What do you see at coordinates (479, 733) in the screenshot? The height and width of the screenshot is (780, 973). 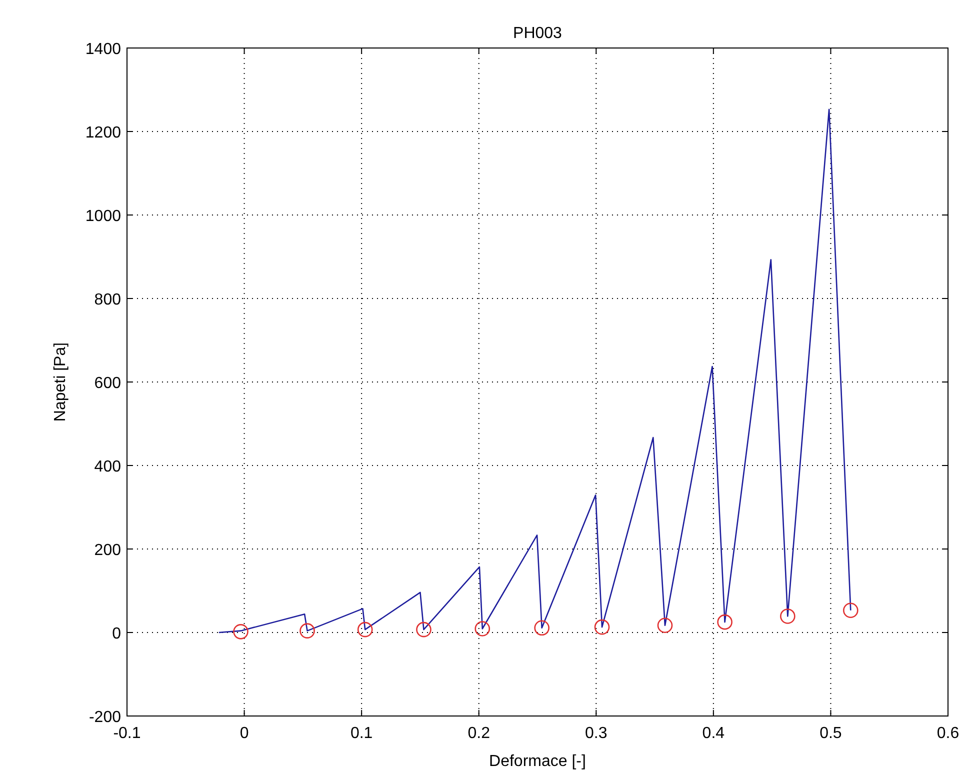 I see `x-tick-label: 0.2` at bounding box center [479, 733].